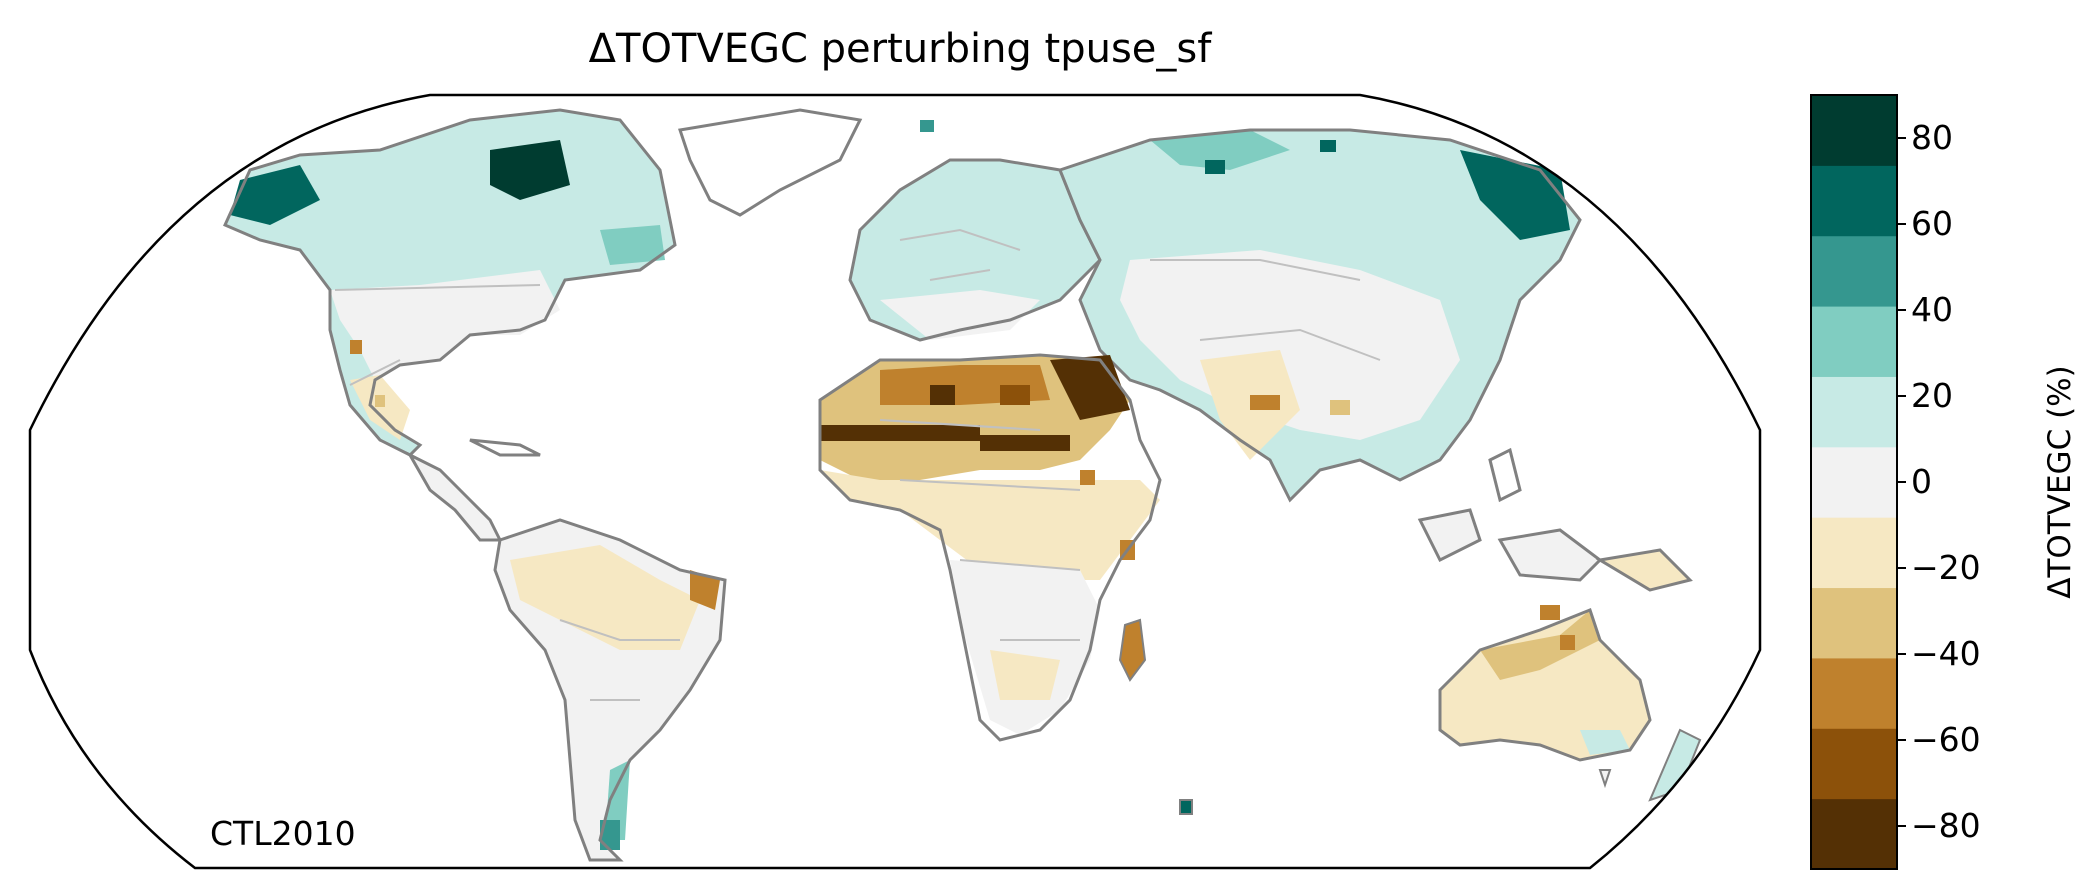 This screenshot has width=2093, height=896. Describe the element at coordinates (2060, 481) in the screenshot. I see `colorbar-label: ΔTOTVEGC (%)` at that location.